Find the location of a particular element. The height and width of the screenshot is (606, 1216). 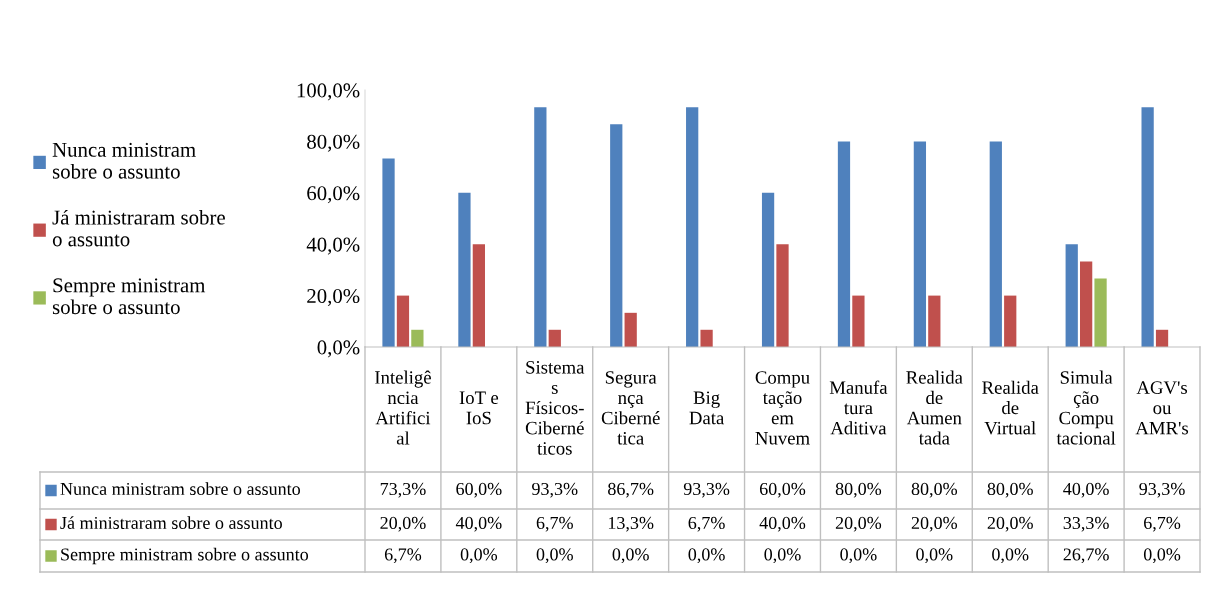

x-tick-label: Inteligê ncia Artifici al is located at coordinates (403, 407).